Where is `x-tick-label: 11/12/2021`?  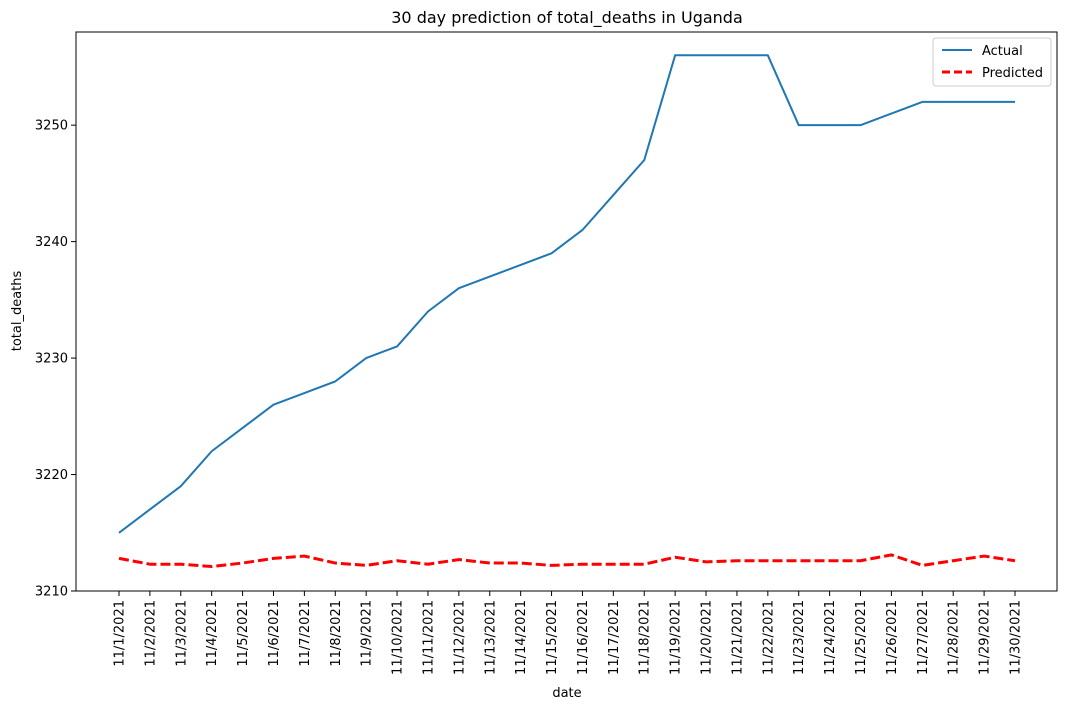 x-tick-label: 11/12/2021 is located at coordinates (459, 637).